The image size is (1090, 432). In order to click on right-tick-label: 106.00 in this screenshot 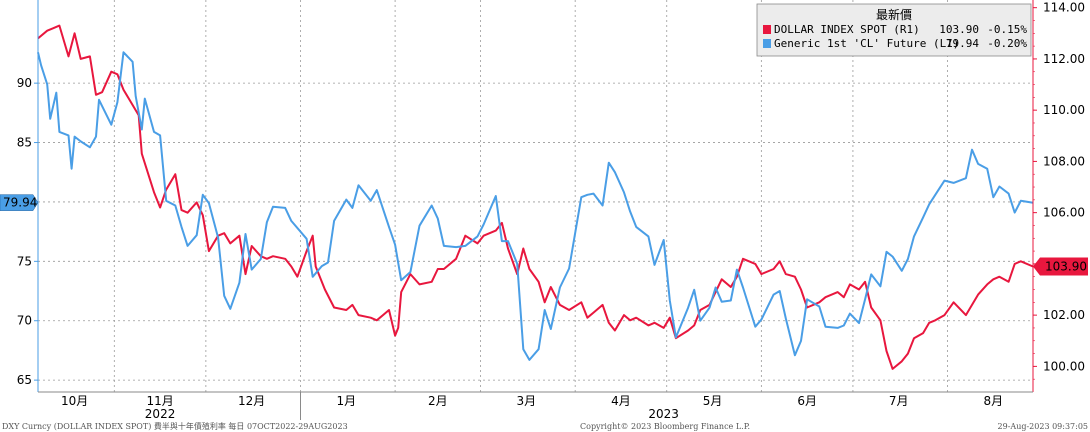, I will do `click(1064, 213)`.